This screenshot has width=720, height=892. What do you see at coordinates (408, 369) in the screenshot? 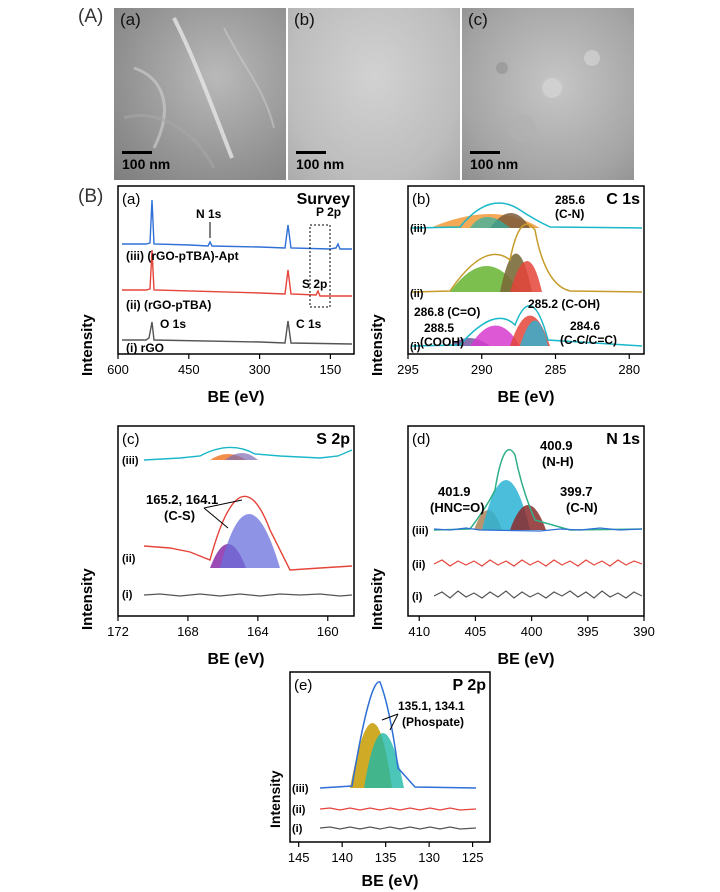
I see `xtick-label-c1s-0: 295` at bounding box center [408, 369].